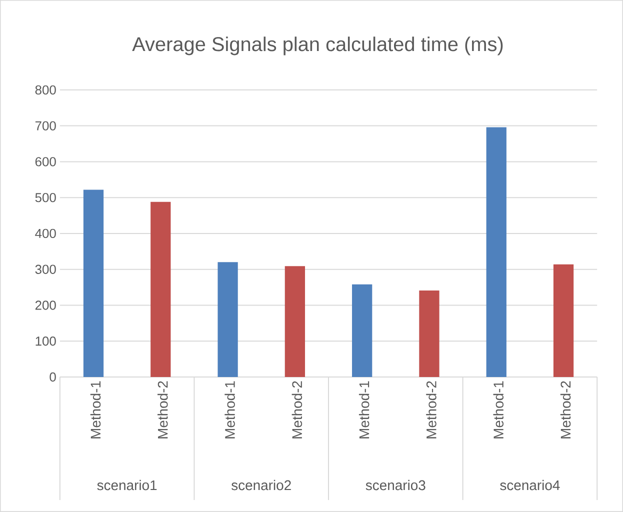 The width and height of the screenshot is (623, 512). I want to click on y-tick-label: 0, so click(53, 377).